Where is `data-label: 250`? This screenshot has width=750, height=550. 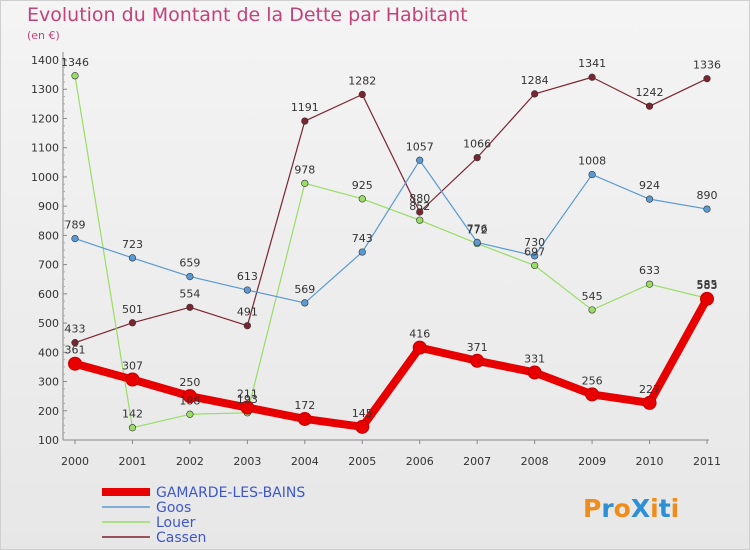
data-label: 250 is located at coordinates (189, 382).